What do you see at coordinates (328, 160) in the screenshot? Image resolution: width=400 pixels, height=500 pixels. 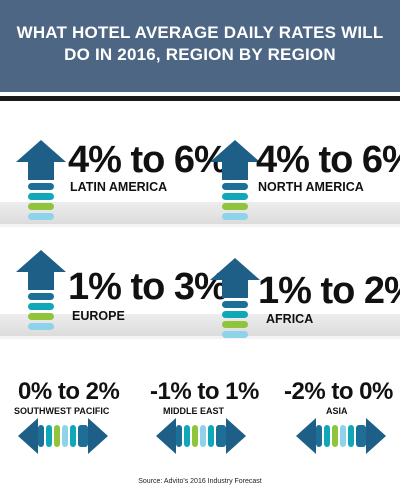 I see `rate-north-america: 4% to 6%` at bounding box center [328, 160].